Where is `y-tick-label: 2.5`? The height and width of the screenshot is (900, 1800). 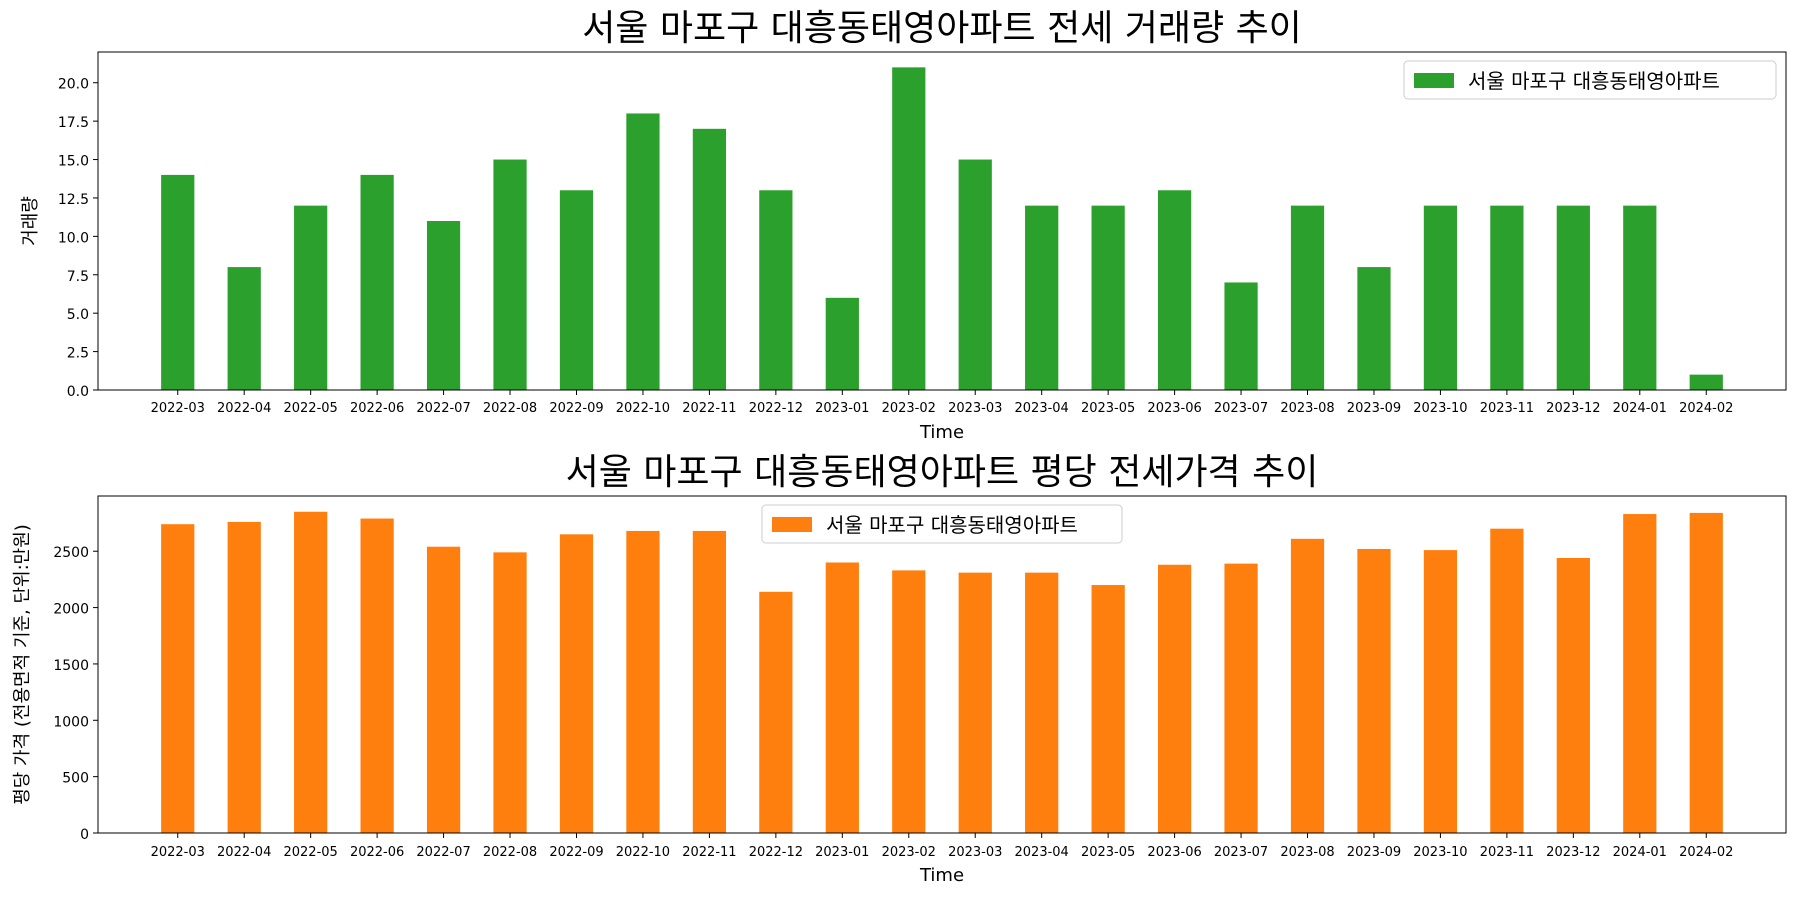
y-tick-label: 2.5 is located at coordinates (78, 354).